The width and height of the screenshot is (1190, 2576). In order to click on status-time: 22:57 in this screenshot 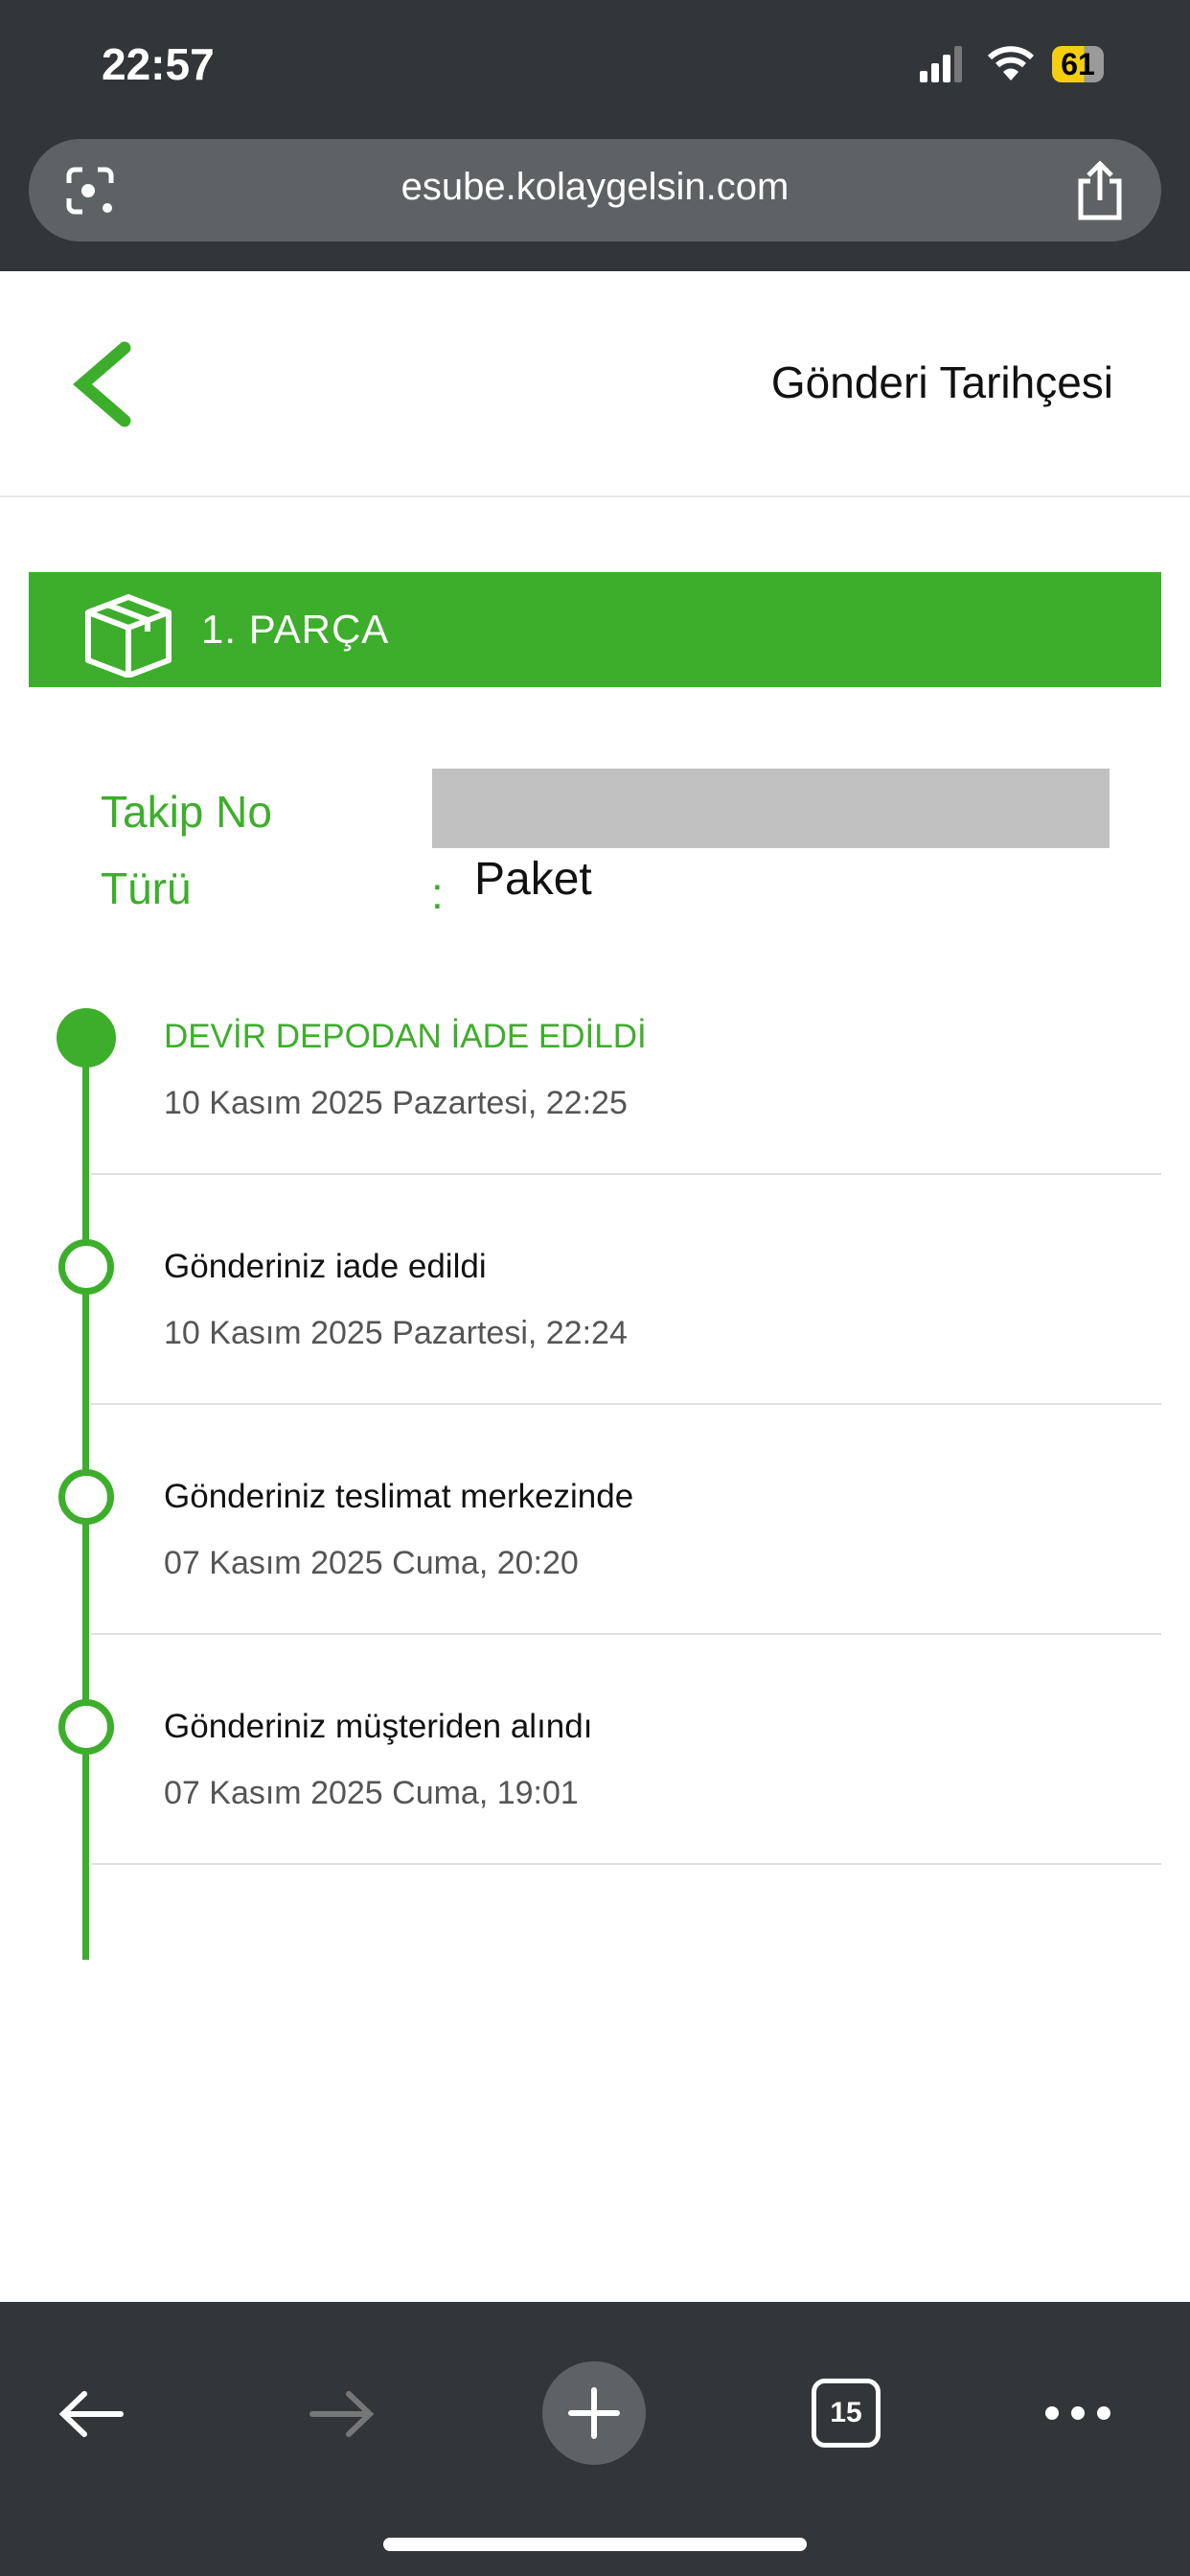, I will do `click(159, 64)`.